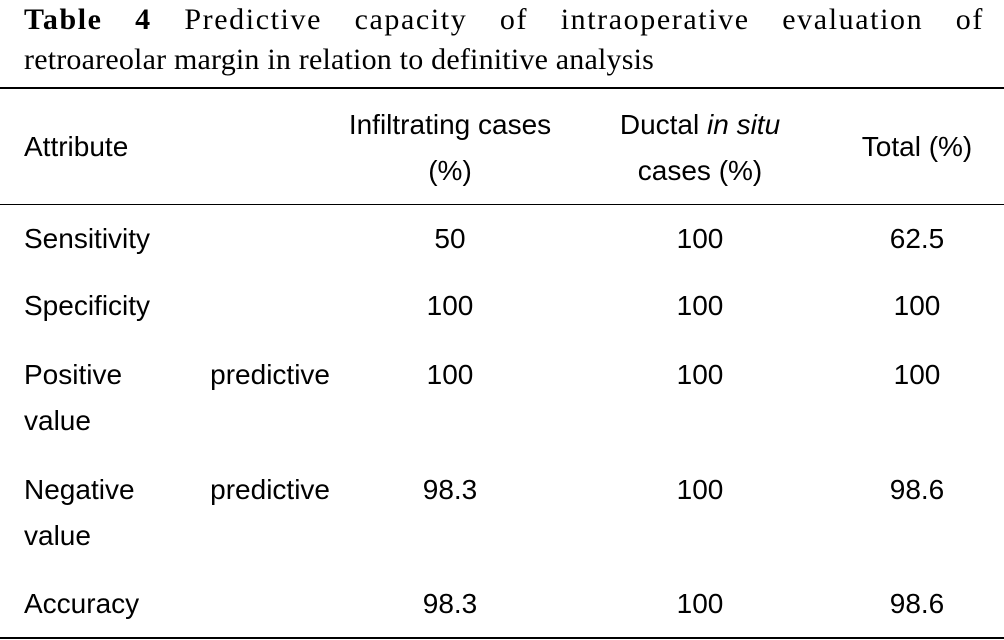 This screenshot has height=640, width=1004. Describe the element at coordinates (700, 170) in the screenshot. I see `header-ductal-line2: cases (%)` at that location.